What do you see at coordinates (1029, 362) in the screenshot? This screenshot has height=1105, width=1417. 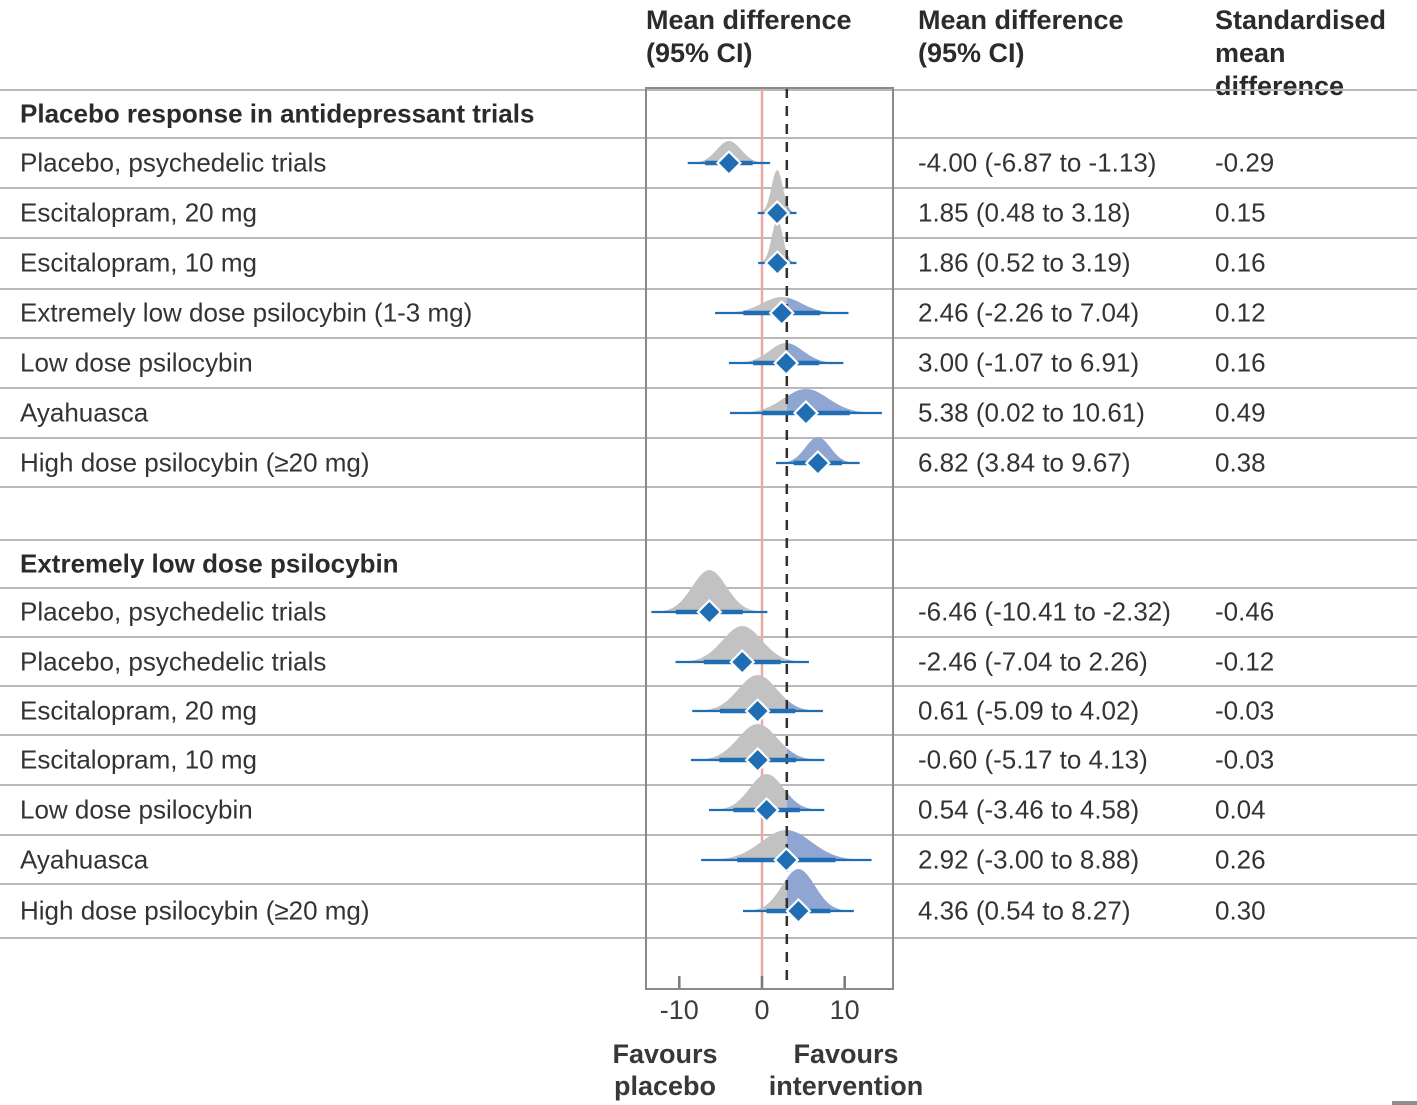 I see `estimate-cell: 3.00 (-1.07 to 6.91)` at bounding box center [1029, 362].